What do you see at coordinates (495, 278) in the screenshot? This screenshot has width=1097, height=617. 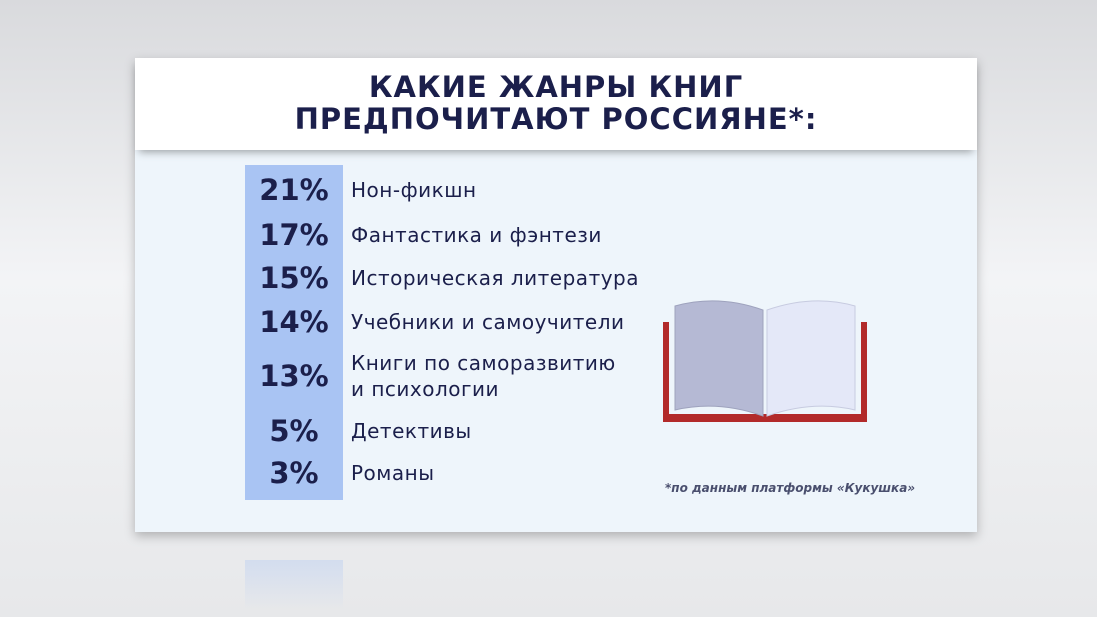 I see `genre-label: Историческая литература` at bounding box center [495, 278].